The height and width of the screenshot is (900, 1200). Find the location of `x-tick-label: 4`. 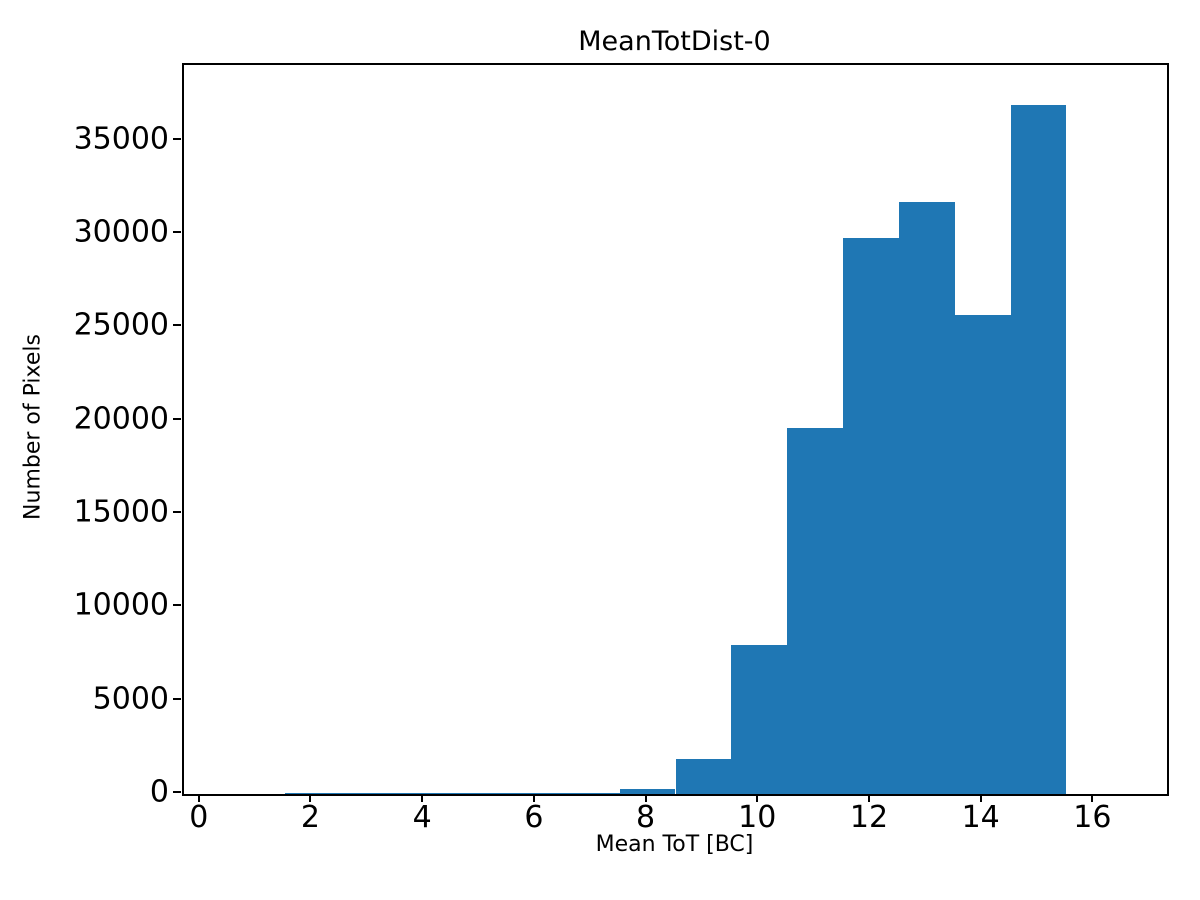

x-tick-label: 4 is located at coordinates (422, 817).